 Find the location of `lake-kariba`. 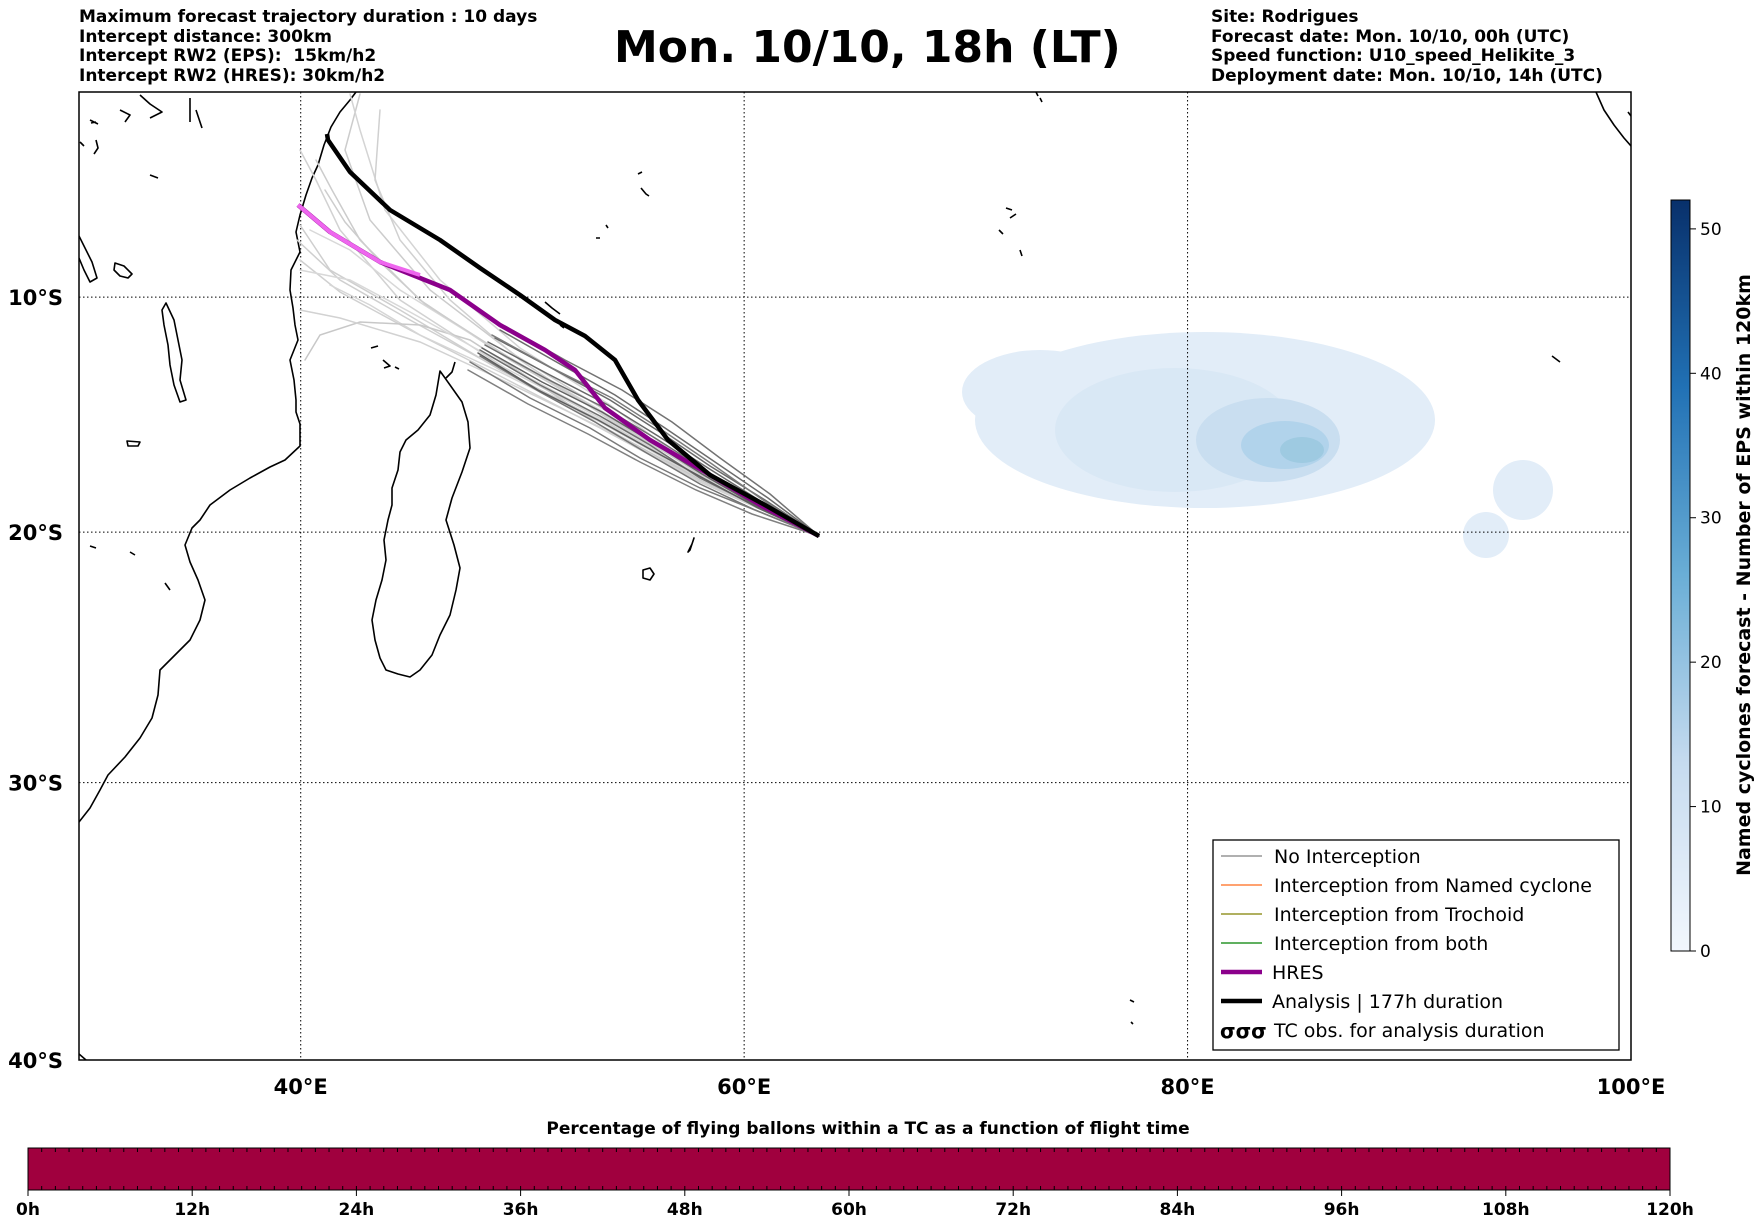

lake-kariba is located at coordinates (133, 443).